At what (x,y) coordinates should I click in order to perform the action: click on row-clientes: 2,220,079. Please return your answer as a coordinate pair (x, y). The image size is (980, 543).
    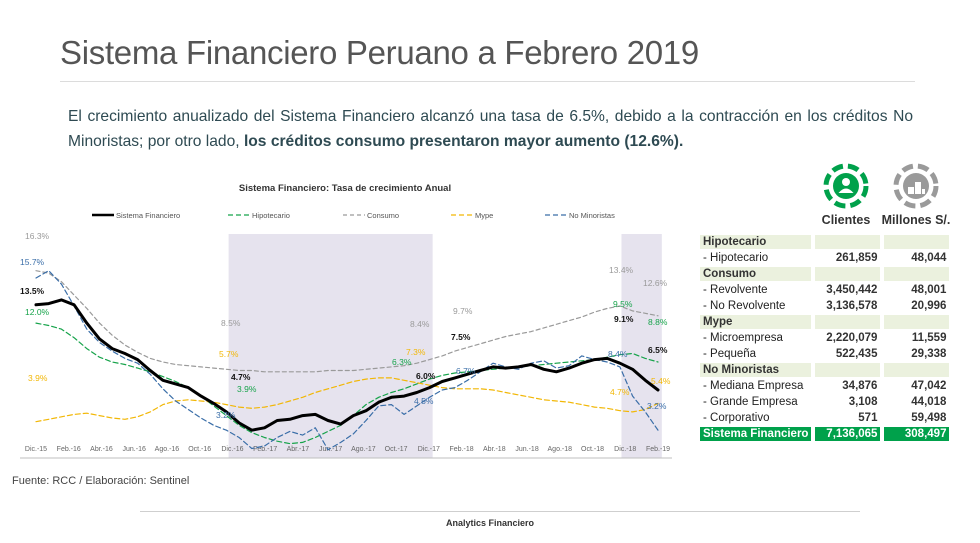
    Looking at the image, I should click on (848, 338).